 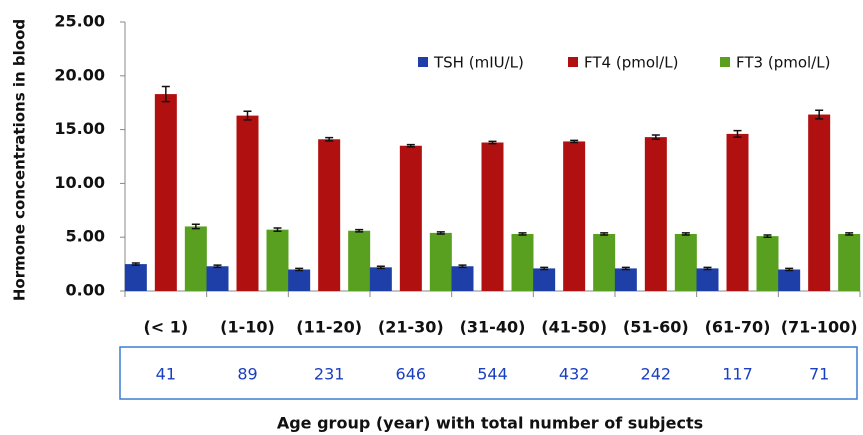 What do you see at coordinates (656, 327) in the screenshot?
I see `x-tick-label: (51-60)` at bounding box center [656, 327].